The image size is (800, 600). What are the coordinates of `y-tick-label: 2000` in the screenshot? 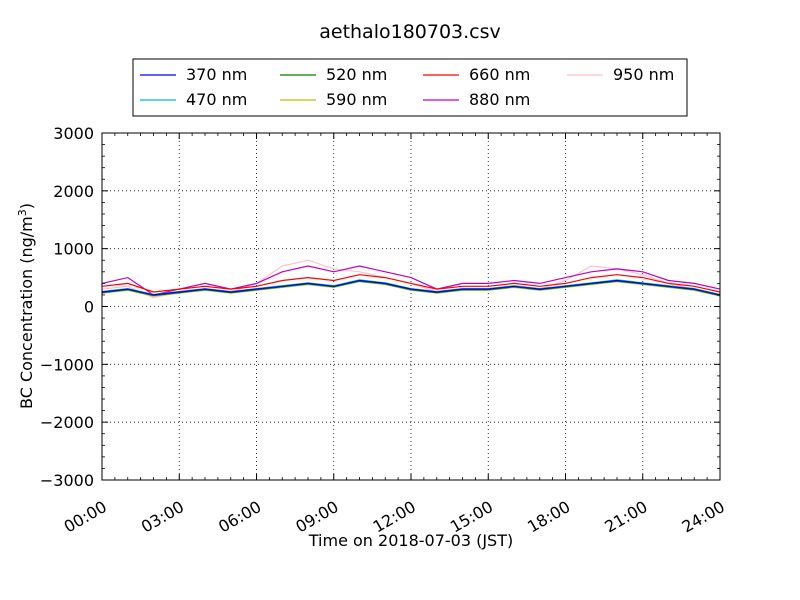 It's located at (73, 191).